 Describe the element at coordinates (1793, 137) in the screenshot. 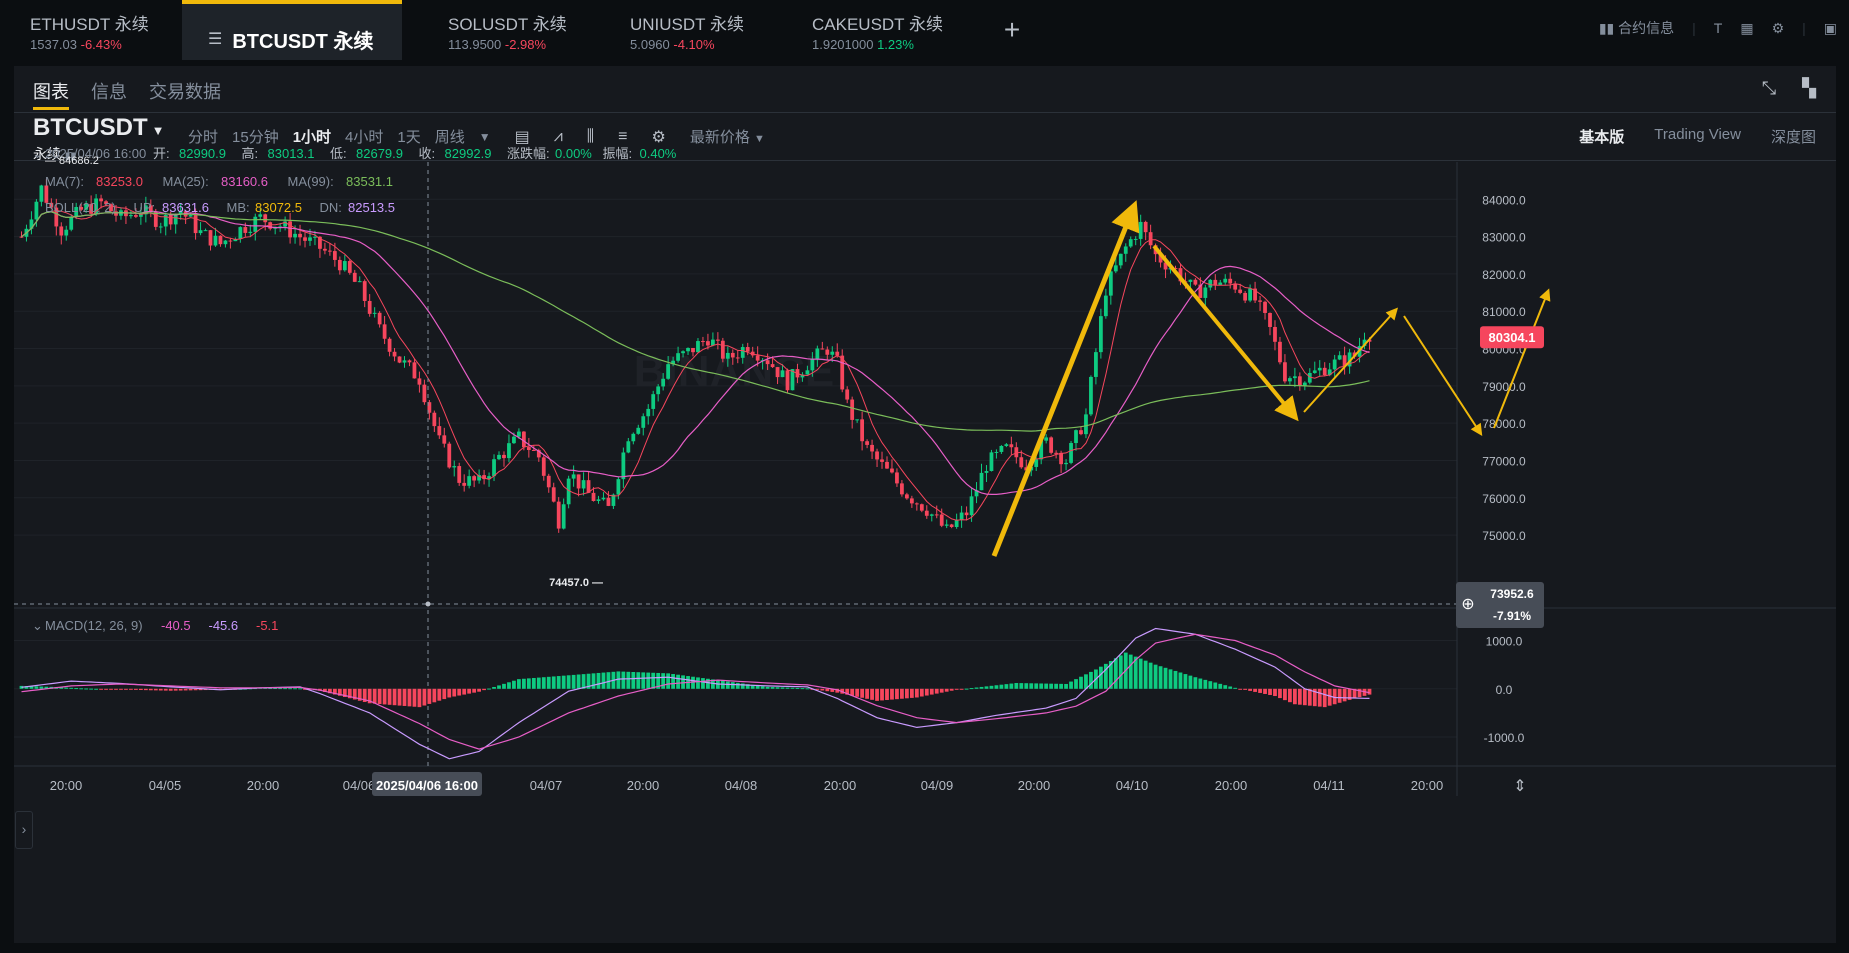

I see `view-depth: 深度图` at that location.